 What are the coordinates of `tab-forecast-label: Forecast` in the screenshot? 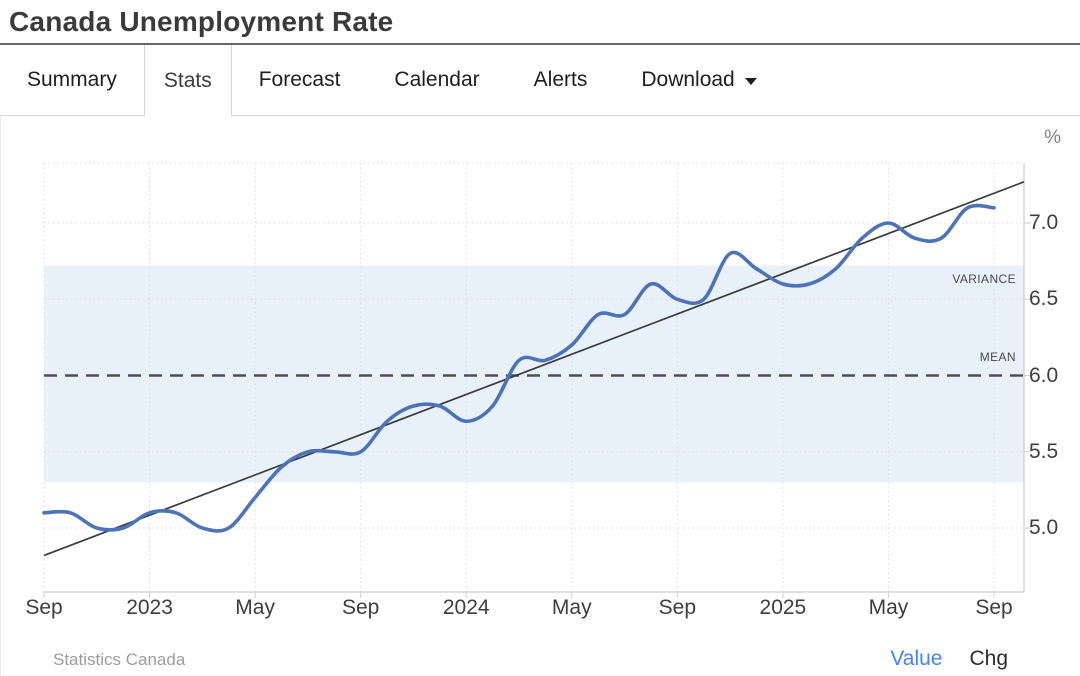 It's located at (299, 79).